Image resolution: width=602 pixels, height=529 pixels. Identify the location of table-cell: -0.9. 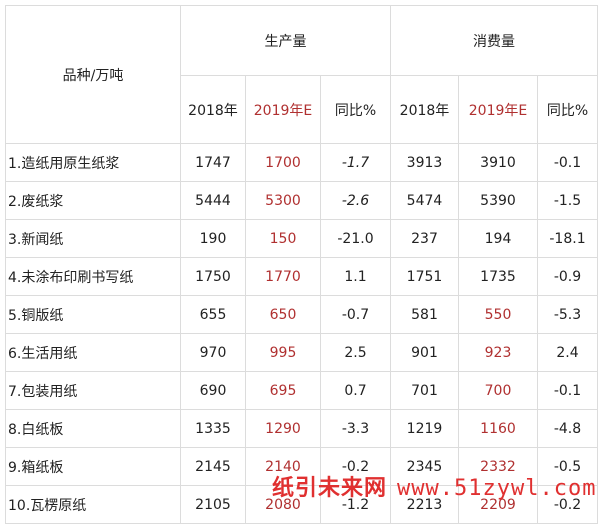
(567, 276).